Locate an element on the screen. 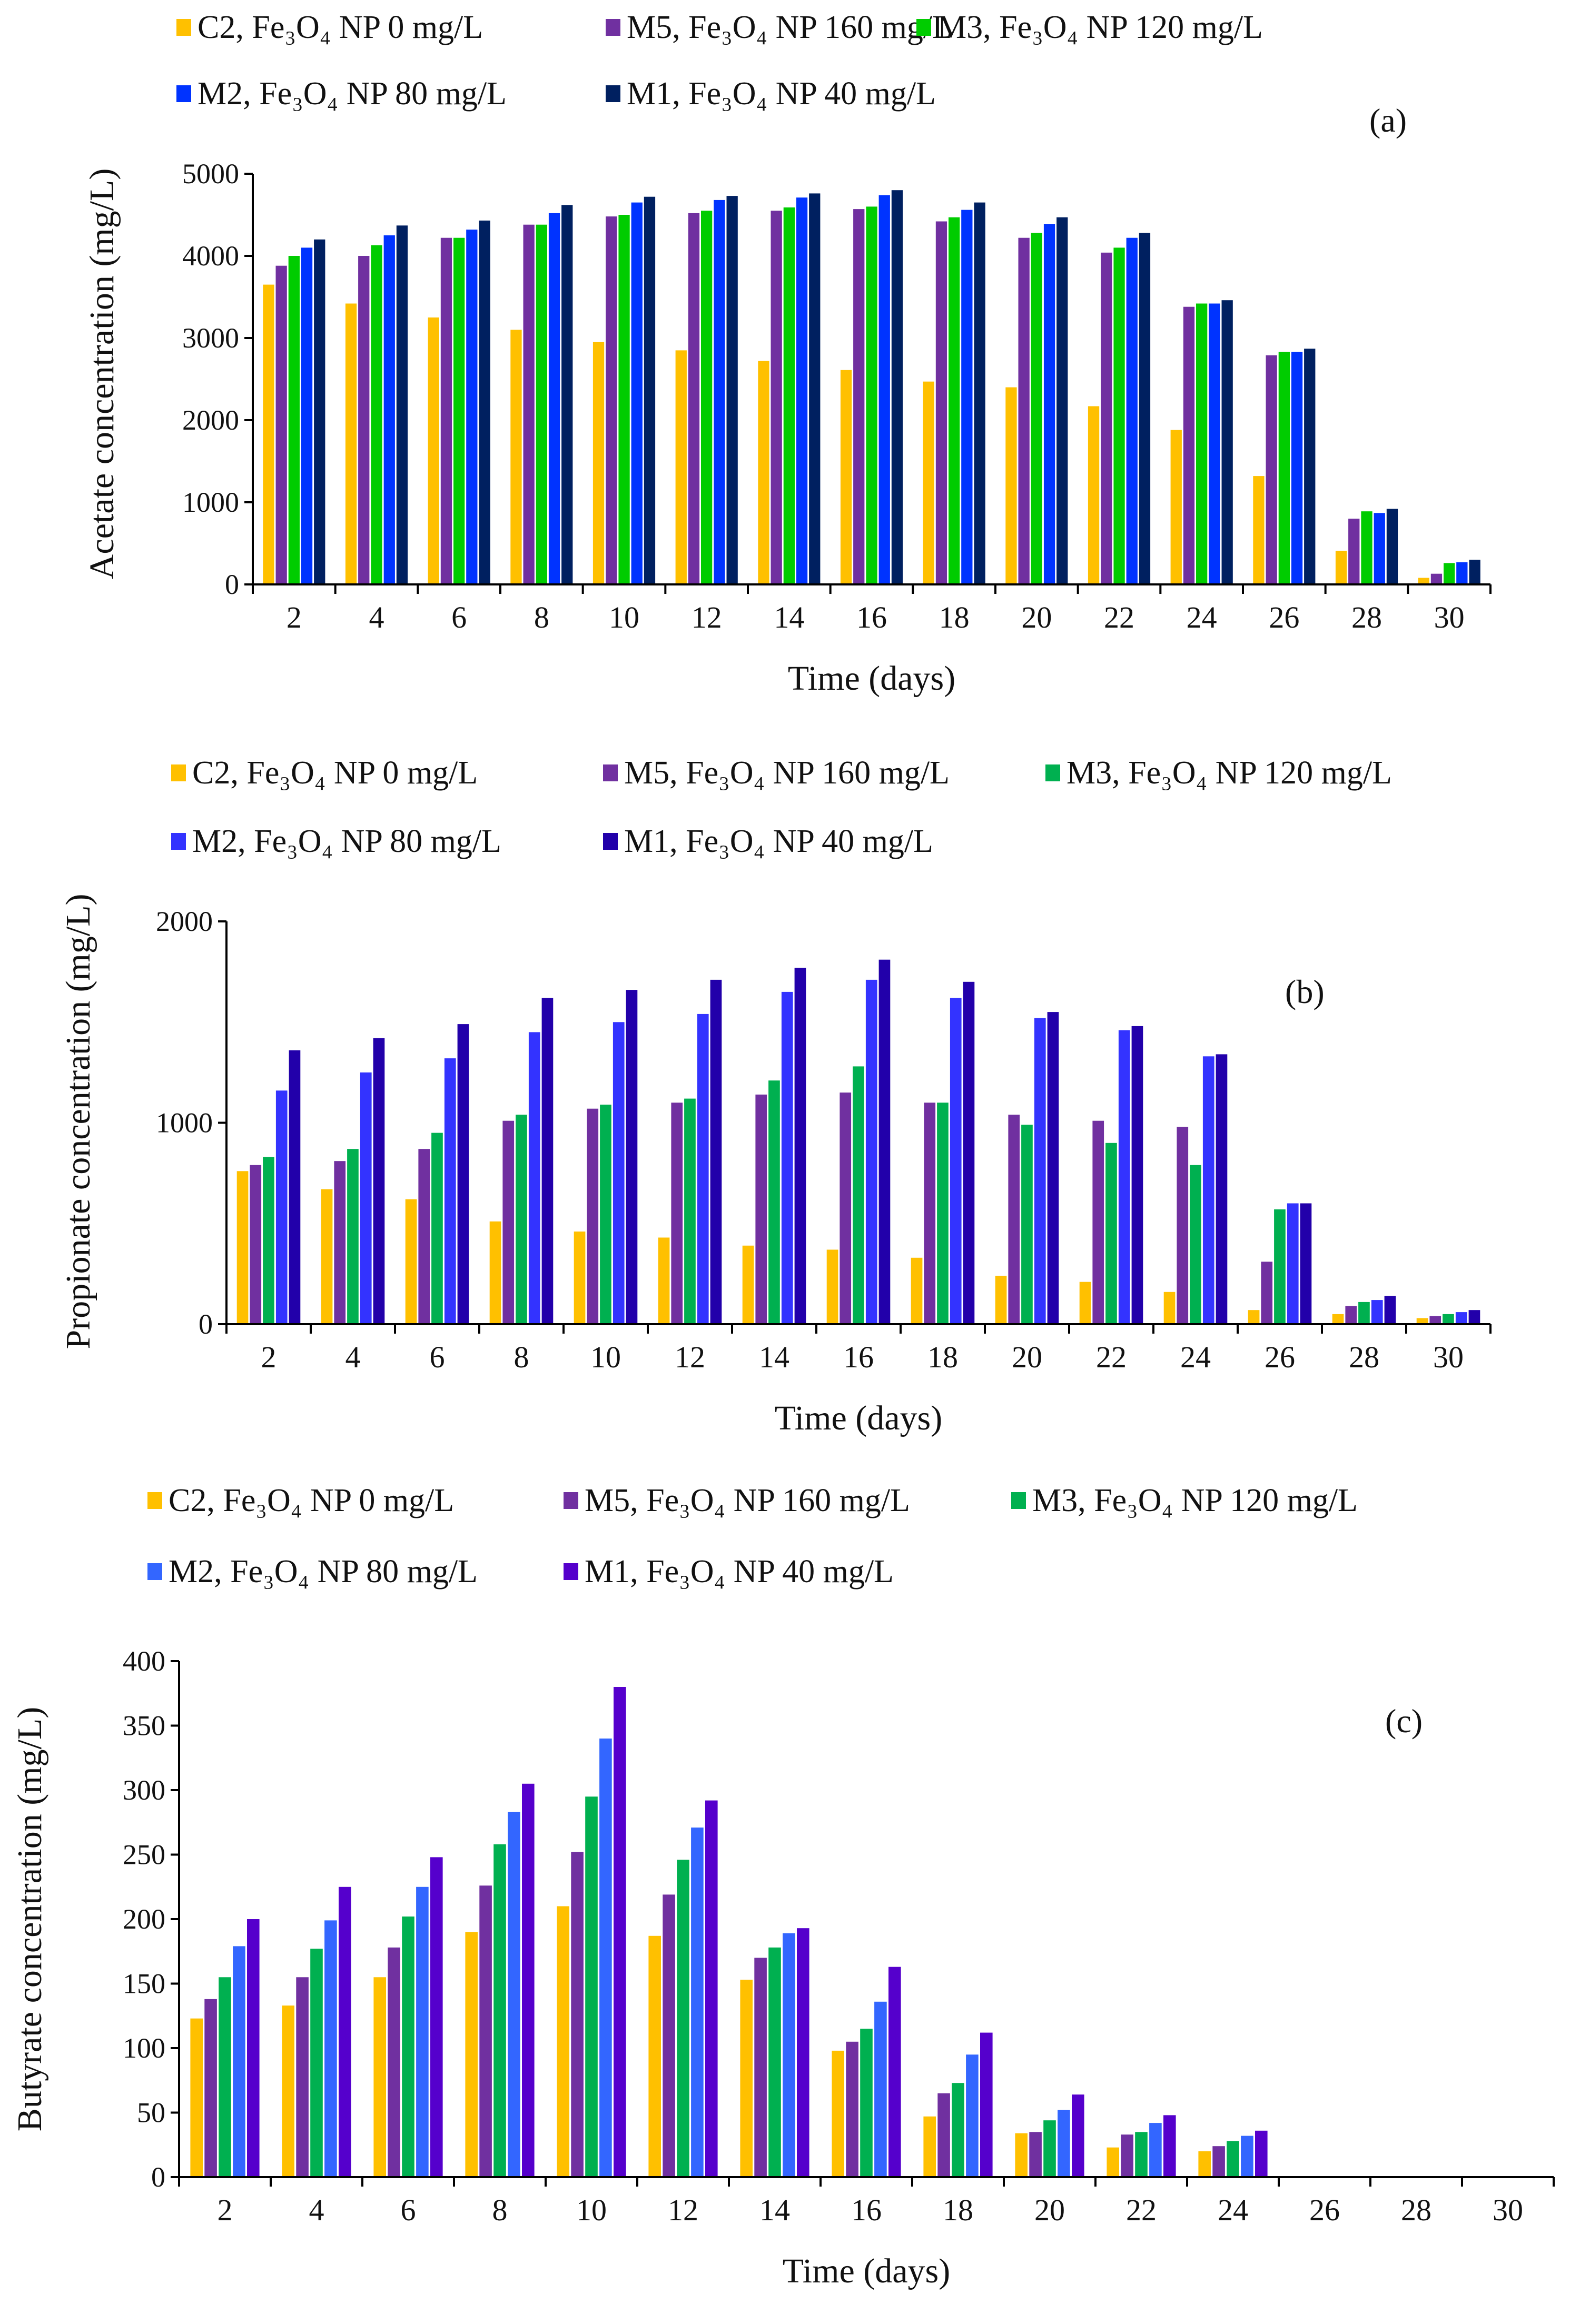 This screenshot has width=1580, height=2324. legend-label: M3, Fe₃O₄ NP 120 mg/L is located at coordinates (1229, 773).